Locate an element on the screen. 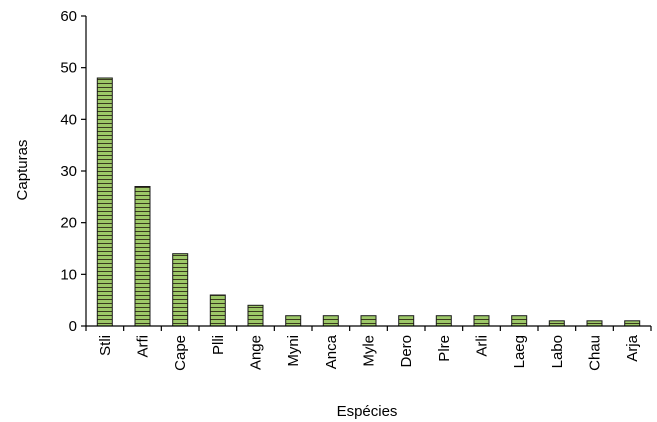  y-tick-label: 50 is located at coordinates (68, 68).